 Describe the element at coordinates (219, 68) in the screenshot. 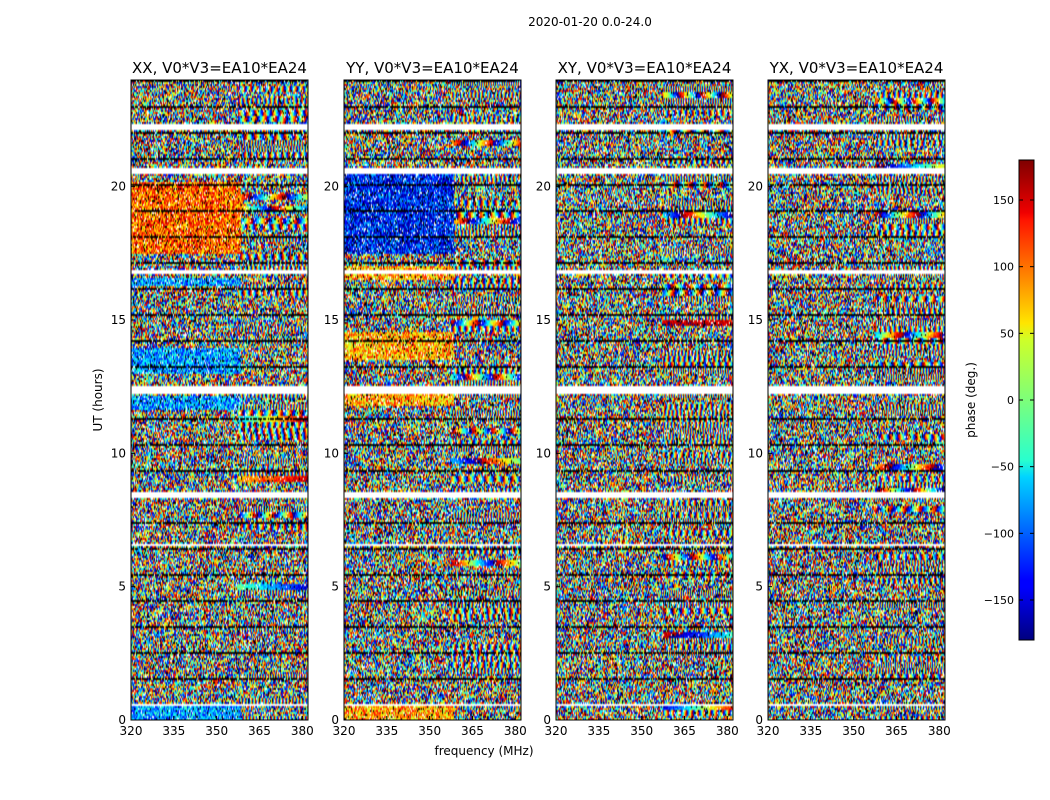

I see `panel-title-xx: XX, V0*V3=EA10*EA24` at that location.